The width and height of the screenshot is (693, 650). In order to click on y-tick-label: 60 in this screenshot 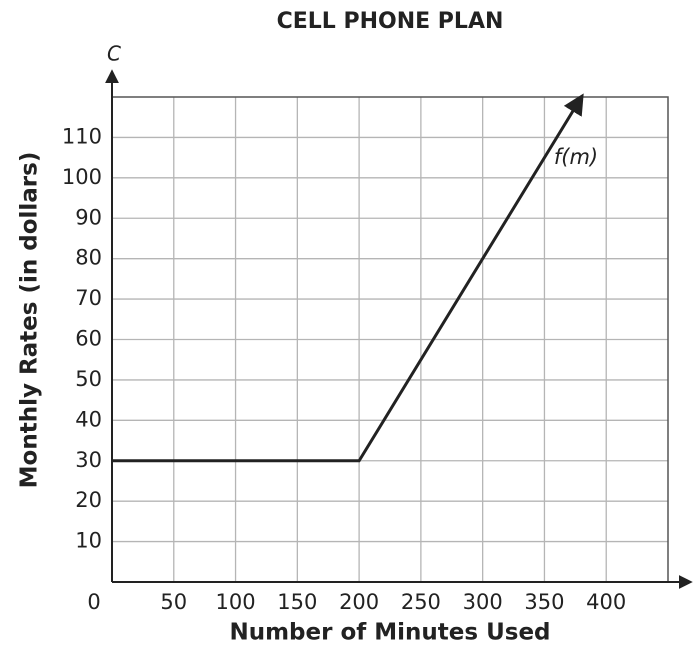, I will do `click(88, 339)`.